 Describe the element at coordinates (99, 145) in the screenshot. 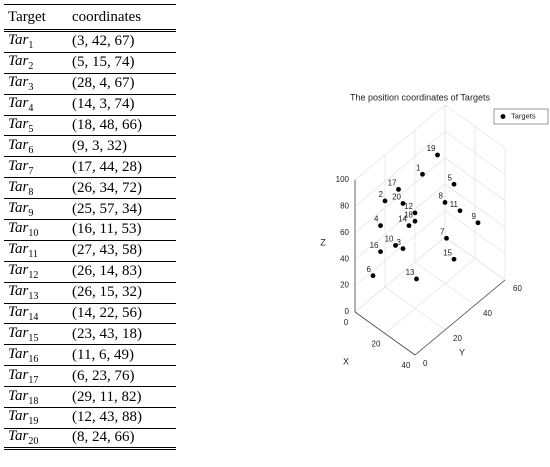

I see `coordinates-cell: (9, 3, 32)` at that location.